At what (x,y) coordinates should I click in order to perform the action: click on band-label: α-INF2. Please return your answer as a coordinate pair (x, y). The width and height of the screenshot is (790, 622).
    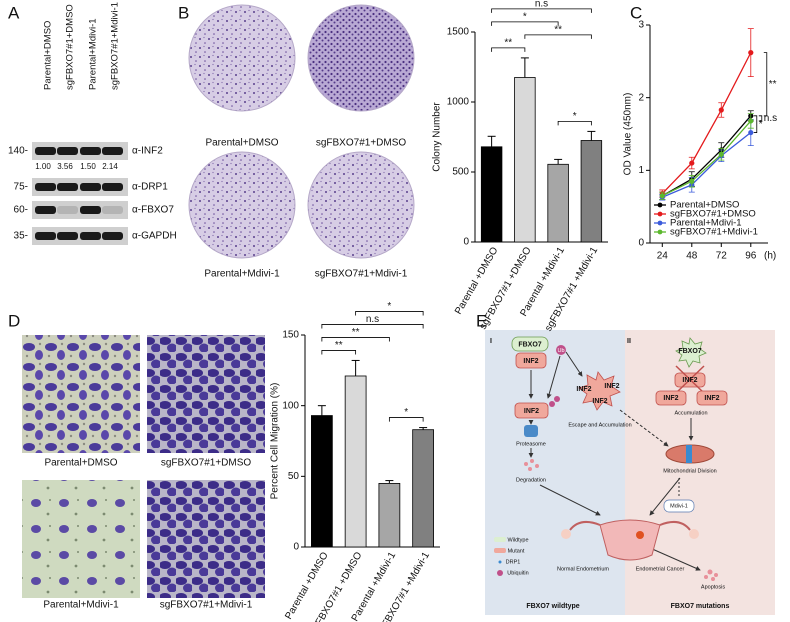
    Looking at the image, I should click on (147, 151).